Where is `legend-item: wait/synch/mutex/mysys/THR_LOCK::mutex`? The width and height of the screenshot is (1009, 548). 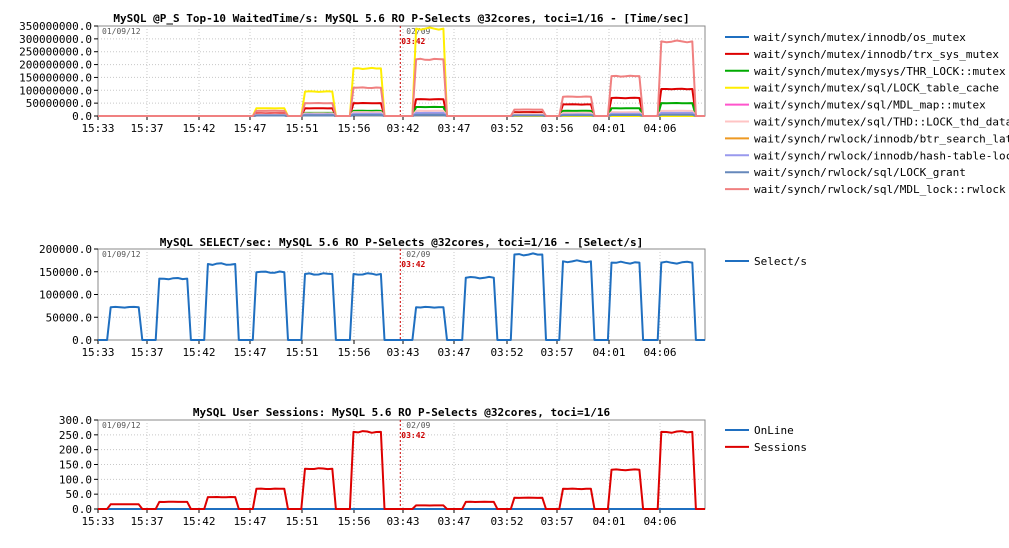 legend-item: wait/synch/mutex/mysys/THR_LOCK::mutex is located at coordinates (865, 71).